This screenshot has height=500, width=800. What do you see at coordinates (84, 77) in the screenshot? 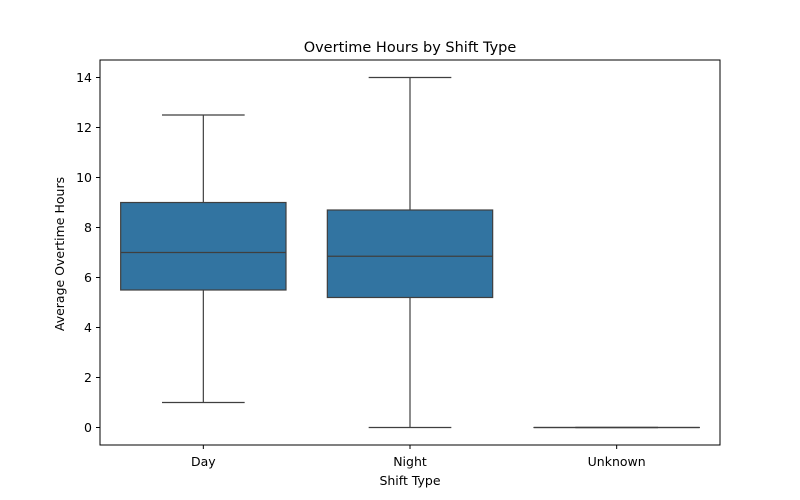
I see `y-tick-label: 14` at bounding box center [84, 77].